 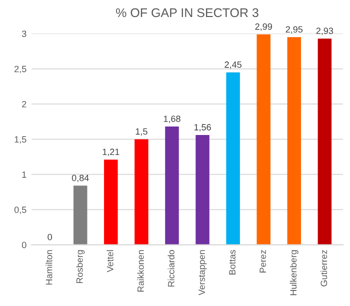 What do you see at coordinates (233, 65) in the screenshot?
I see `data-label: 2,45` at bounding box center [233, 65].